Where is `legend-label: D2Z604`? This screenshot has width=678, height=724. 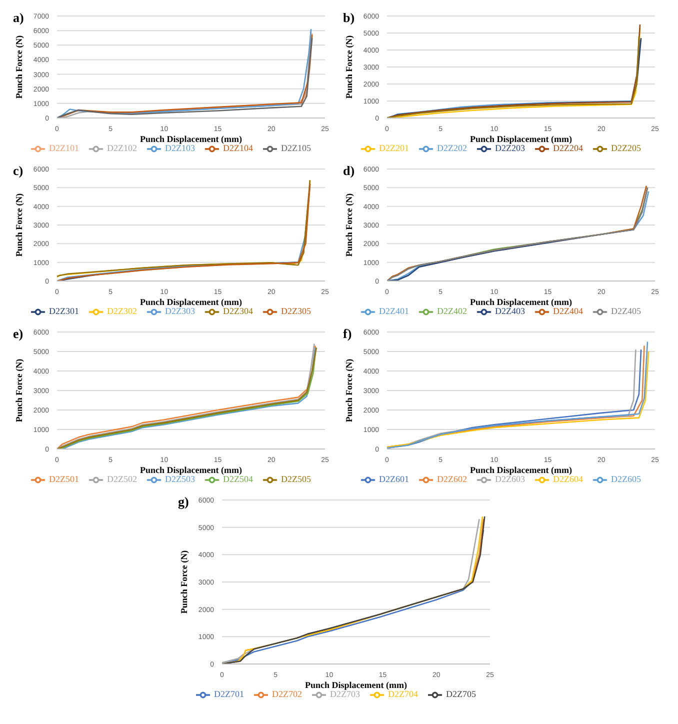
legend-label: D2Z604 is located at coordinates (568, 479).